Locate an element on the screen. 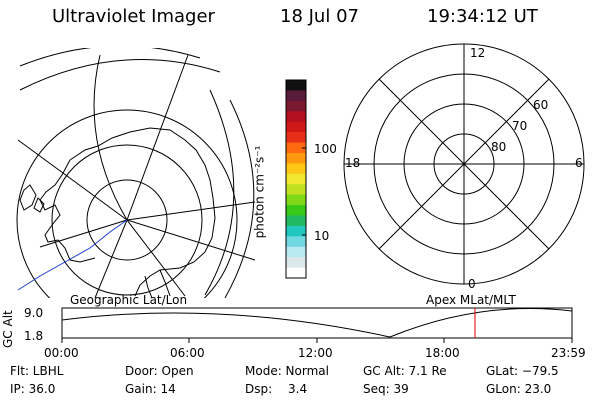 The height and width of the screenshot is (400, 600). colorbar is located at coordinates (296, 179).